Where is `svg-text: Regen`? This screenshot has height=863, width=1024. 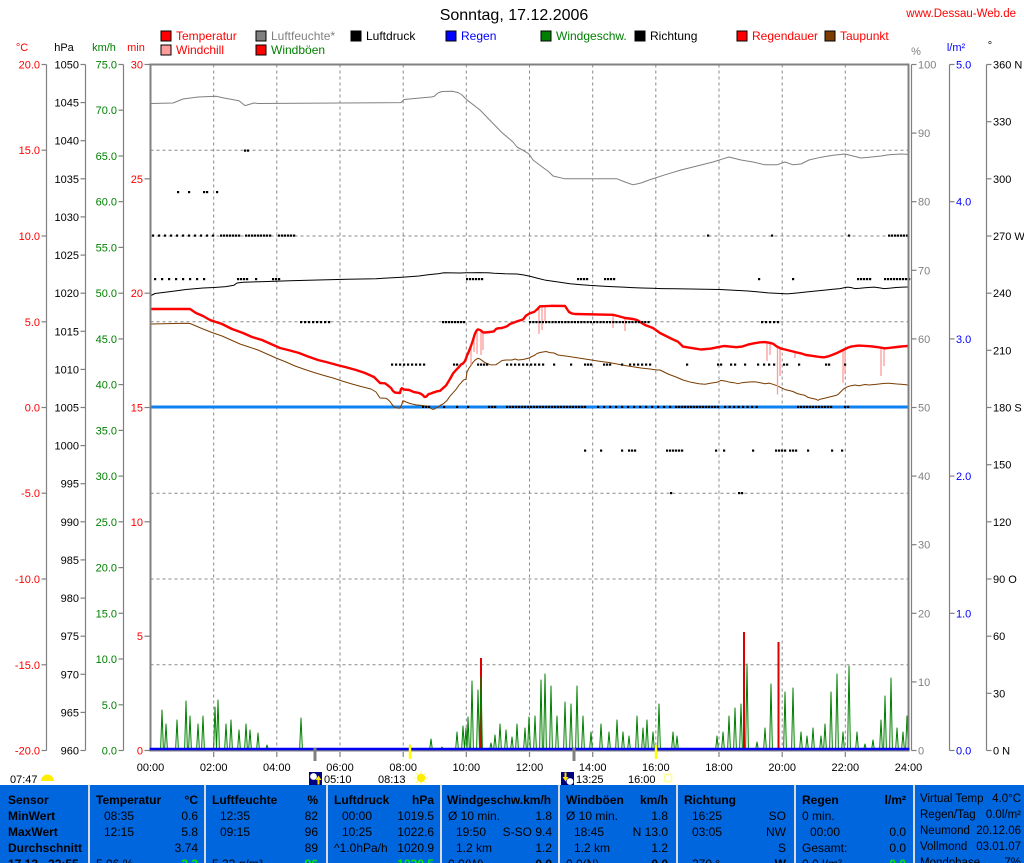 svg-text: Regen is located at coordinates (478, 36).